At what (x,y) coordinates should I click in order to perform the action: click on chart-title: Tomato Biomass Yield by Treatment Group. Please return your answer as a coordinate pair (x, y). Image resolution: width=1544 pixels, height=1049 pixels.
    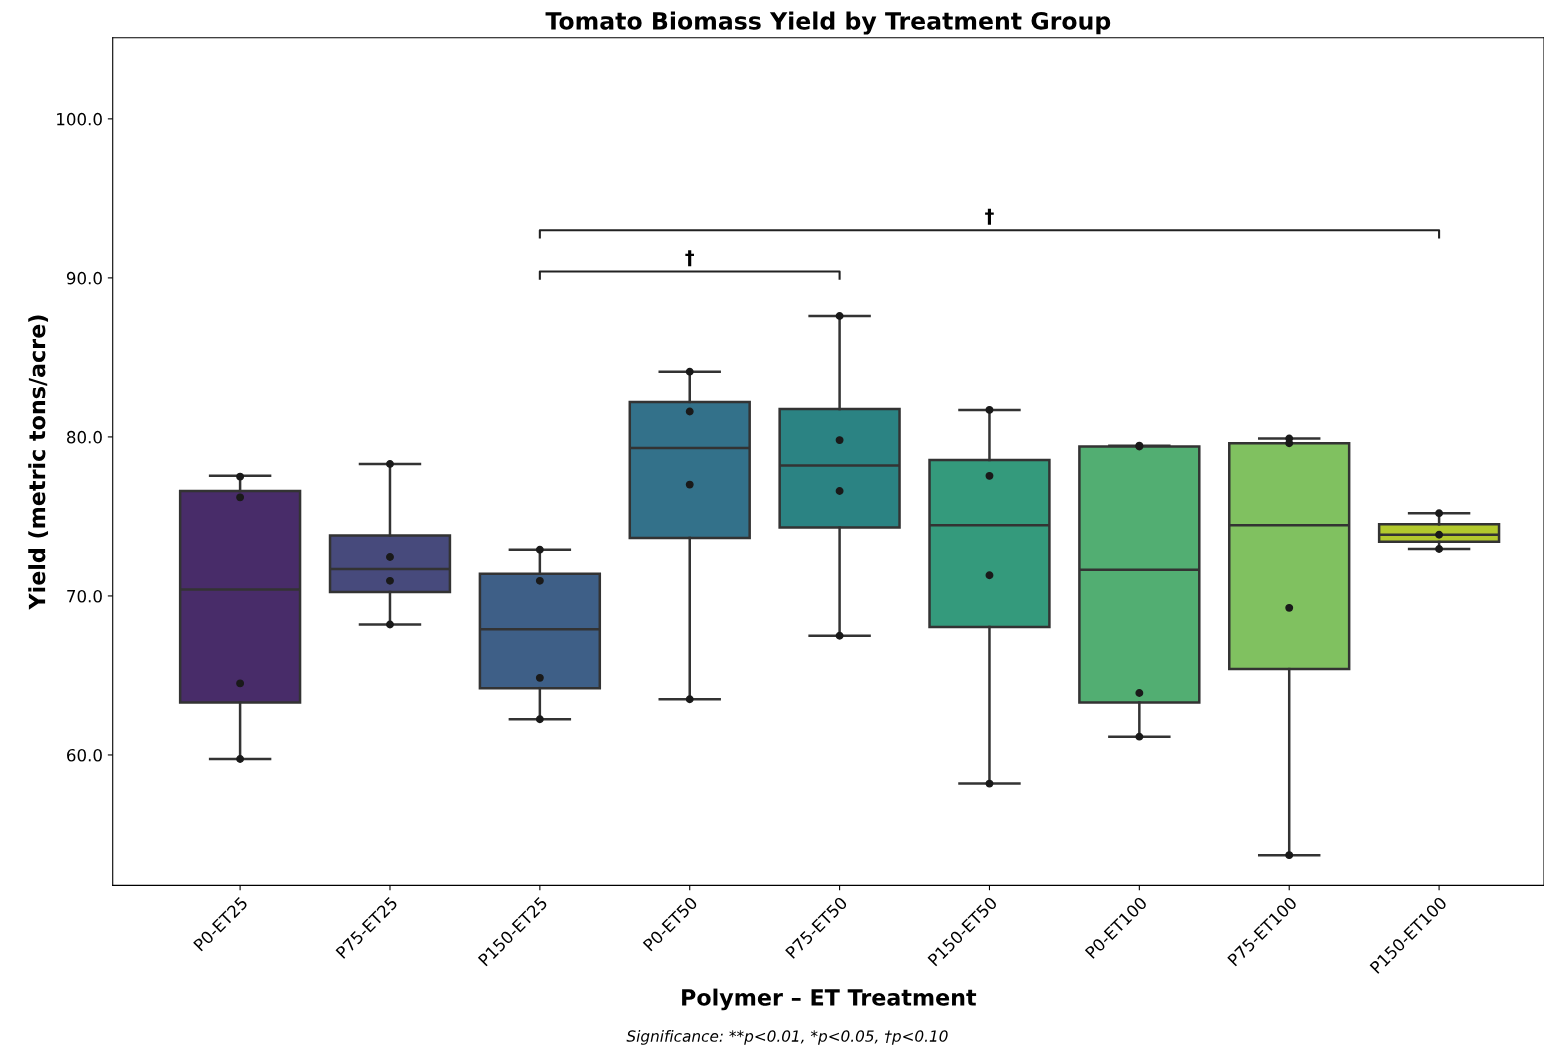
    Looking at the image, I should click on (828, 23).